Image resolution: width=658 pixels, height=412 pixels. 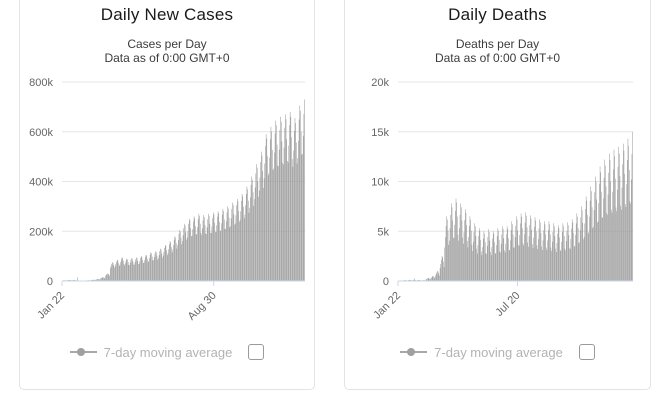 I want to click on svg-text: 600k, so click(x=41, y=133).